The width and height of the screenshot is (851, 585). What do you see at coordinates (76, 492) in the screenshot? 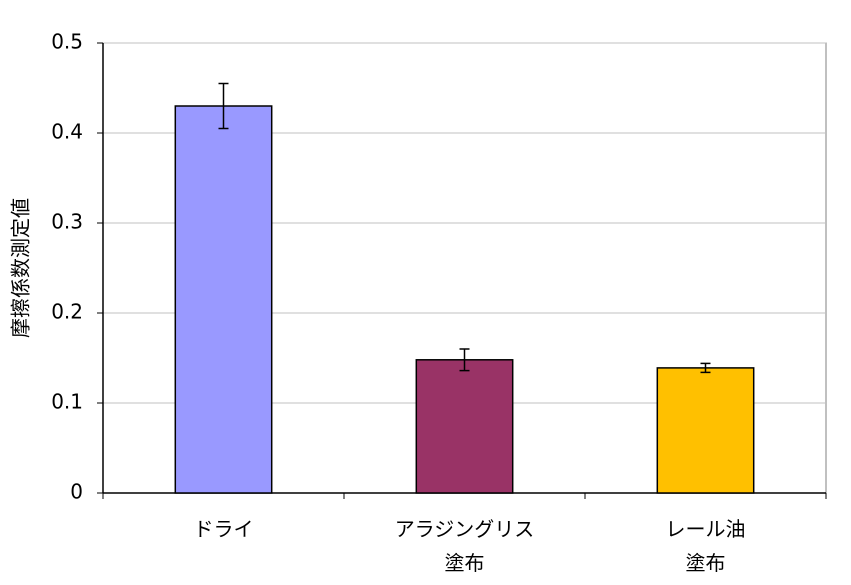
I see `y-tick-label: 0` at bounding box center [76, 492].